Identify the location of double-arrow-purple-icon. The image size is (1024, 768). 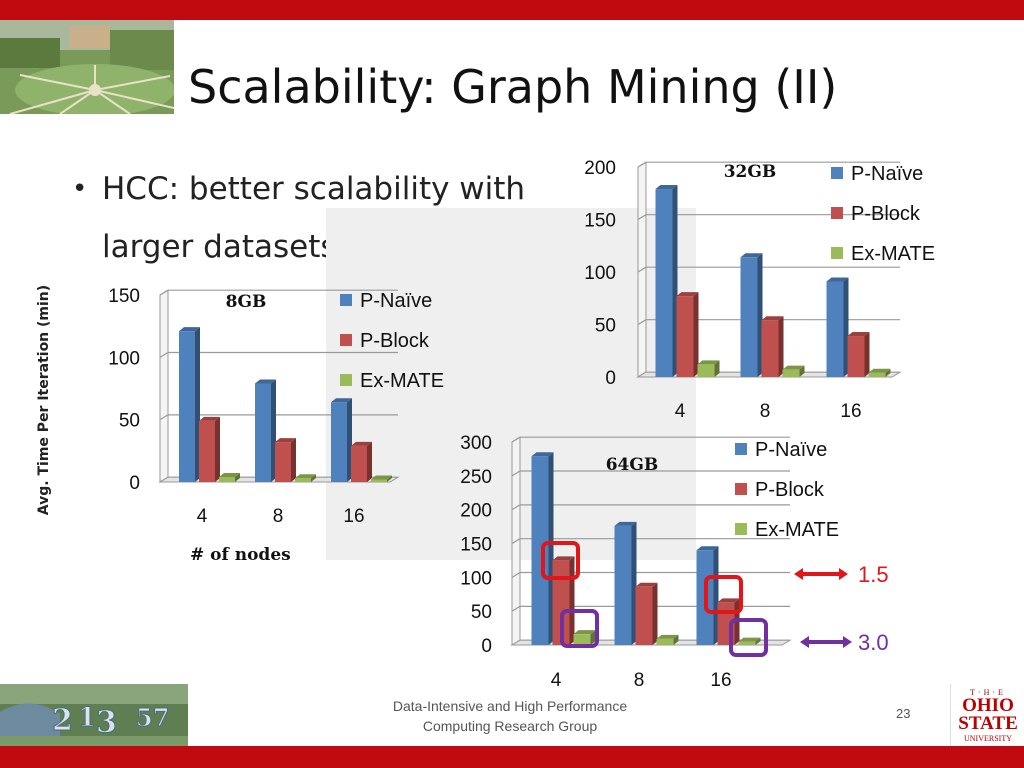
(826, 642).